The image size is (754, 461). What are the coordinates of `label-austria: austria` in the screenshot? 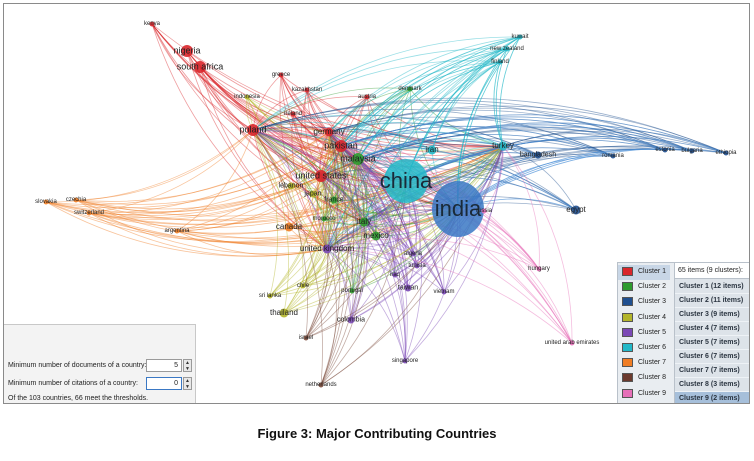 It's located at (367, 97).